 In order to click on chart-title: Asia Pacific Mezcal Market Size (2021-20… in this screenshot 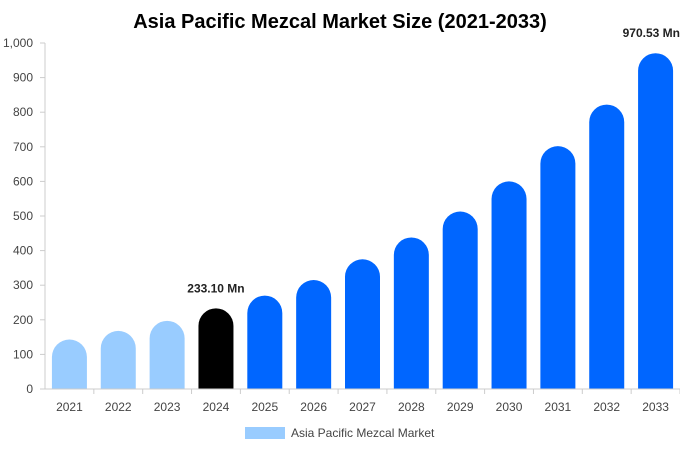, I will do `click(340, 22)`.